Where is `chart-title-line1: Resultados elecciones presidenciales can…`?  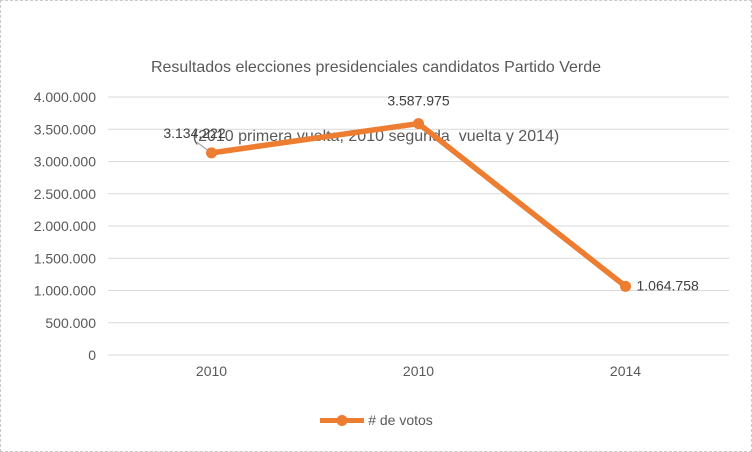 chart-title-line1: Resultados elecciones presidenciales can… is located at coordinates (376, 67).